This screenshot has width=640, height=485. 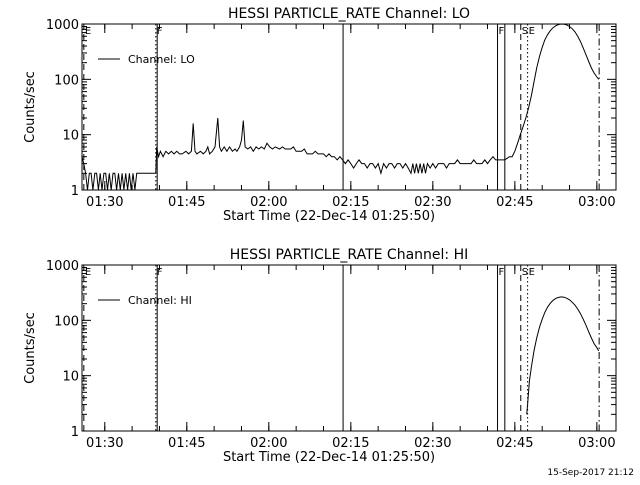 I want to click on chart-title: HESSI PARTICLE_RATE Channel: HI, so click(x=349, y=255).